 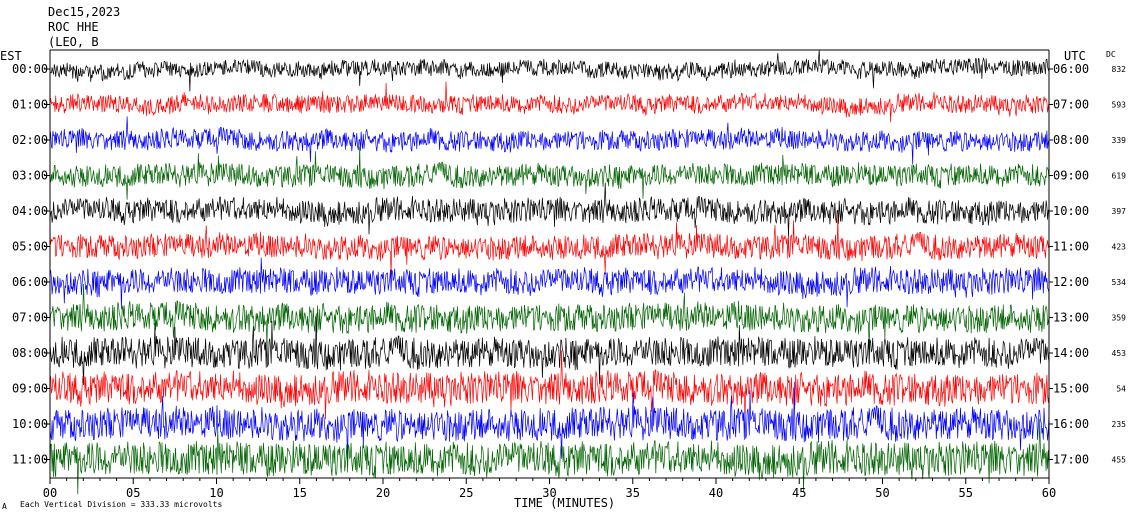 I want to click on dc-offset-value: 397, so click(x=1119, y=211).